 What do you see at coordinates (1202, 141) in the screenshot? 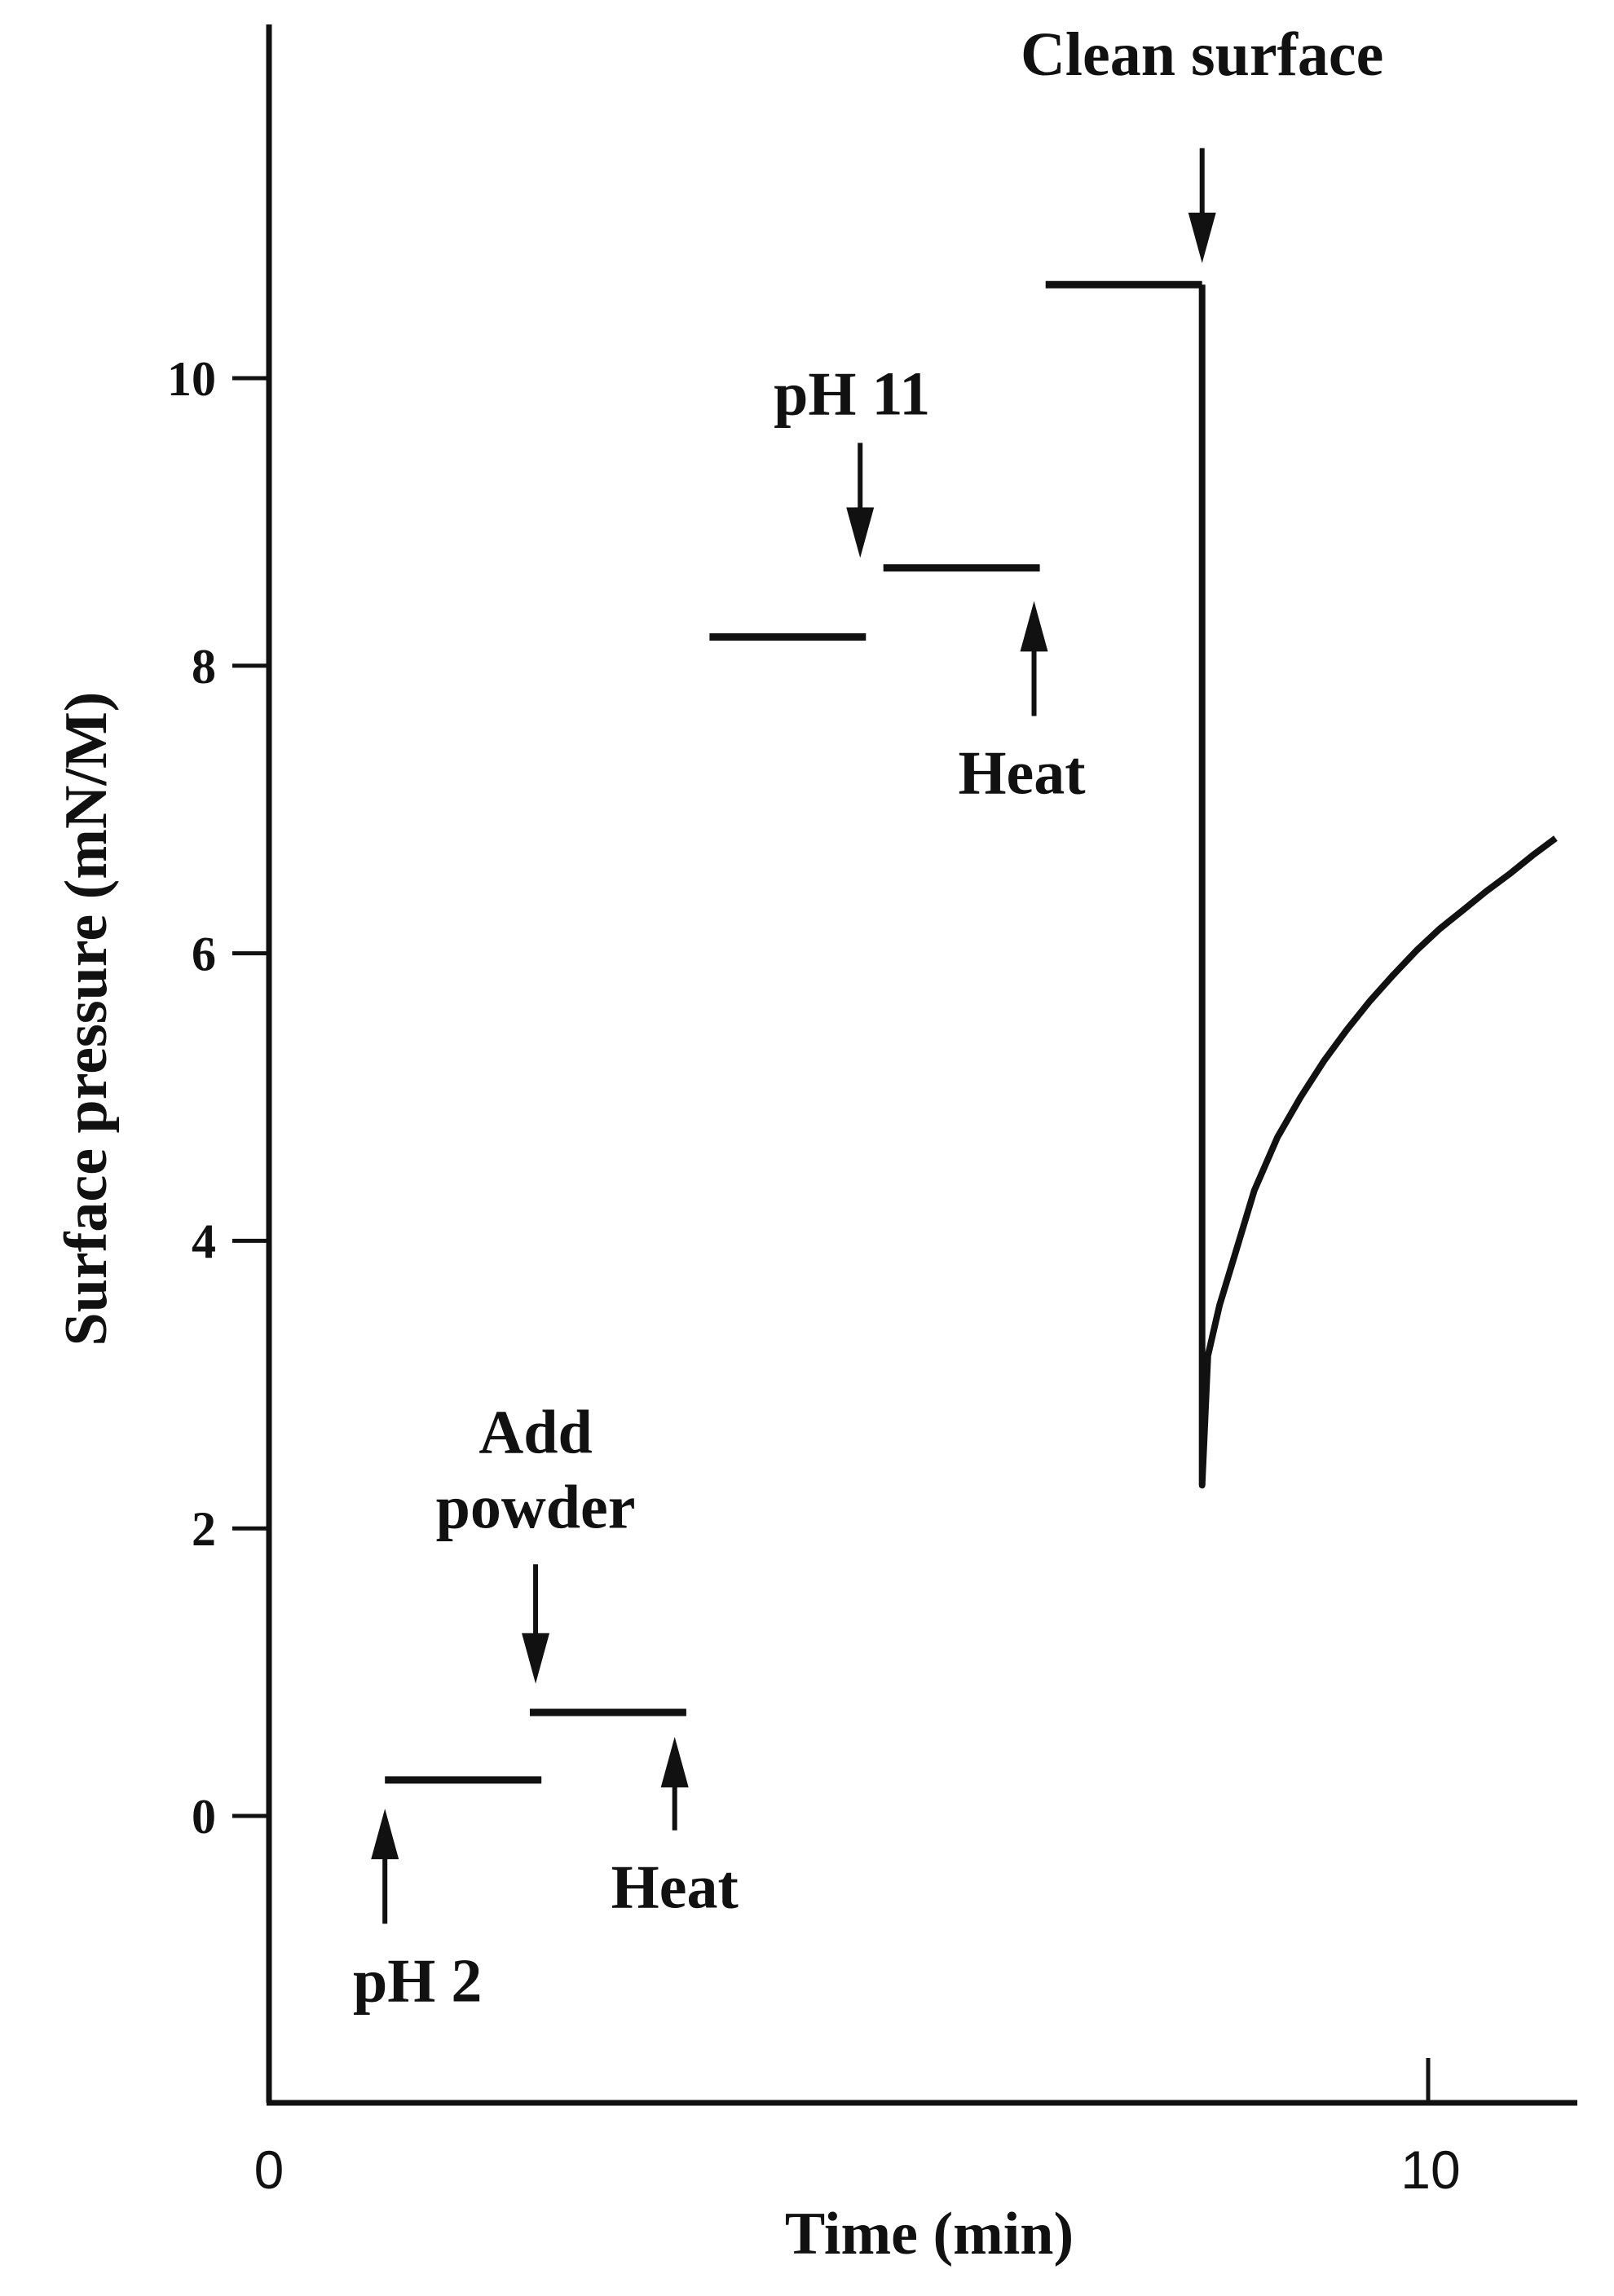
I see `annotation: Clean surface` at bounding box center [1202, 141].